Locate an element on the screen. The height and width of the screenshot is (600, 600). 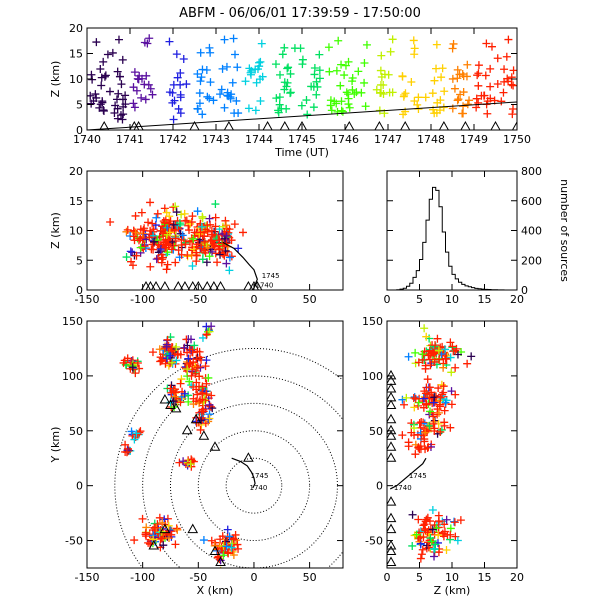
range-ring is located at coordinates (254, 485).